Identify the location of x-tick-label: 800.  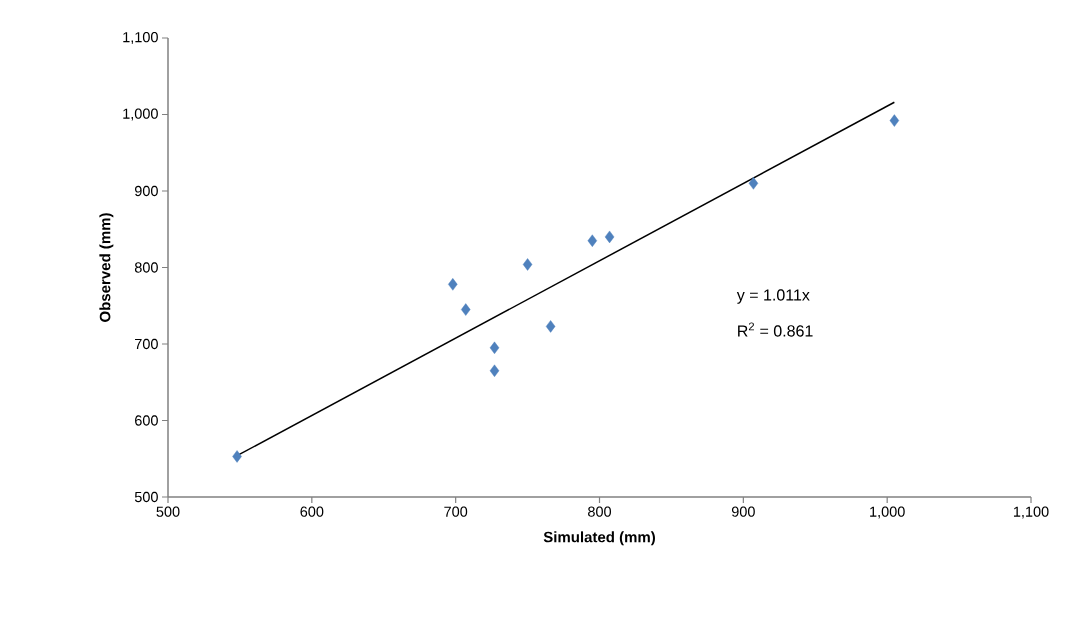
(600, 511).